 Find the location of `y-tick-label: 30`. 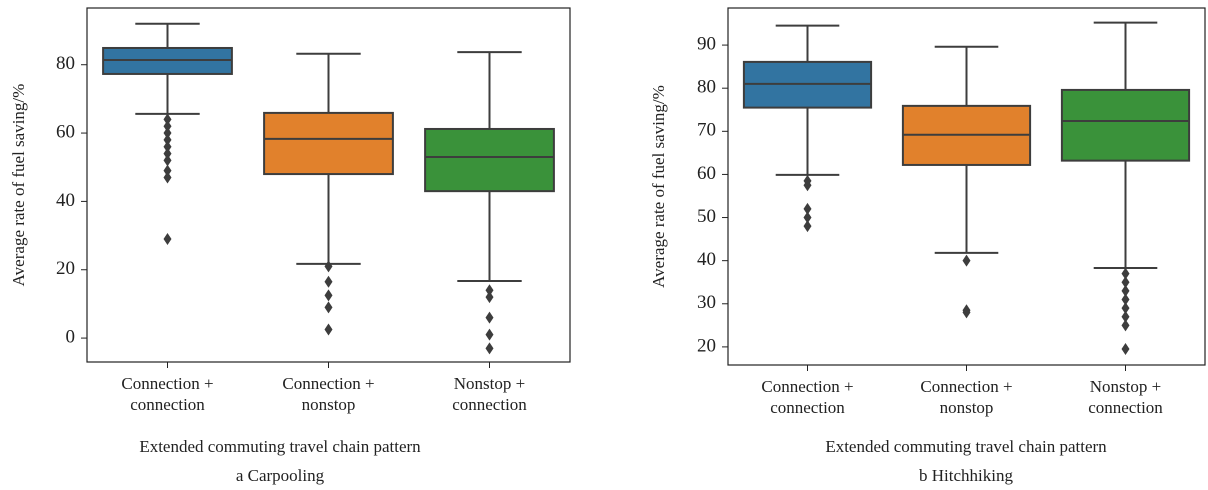

y-tick-label: 30 is located at coordinates (706, 302).